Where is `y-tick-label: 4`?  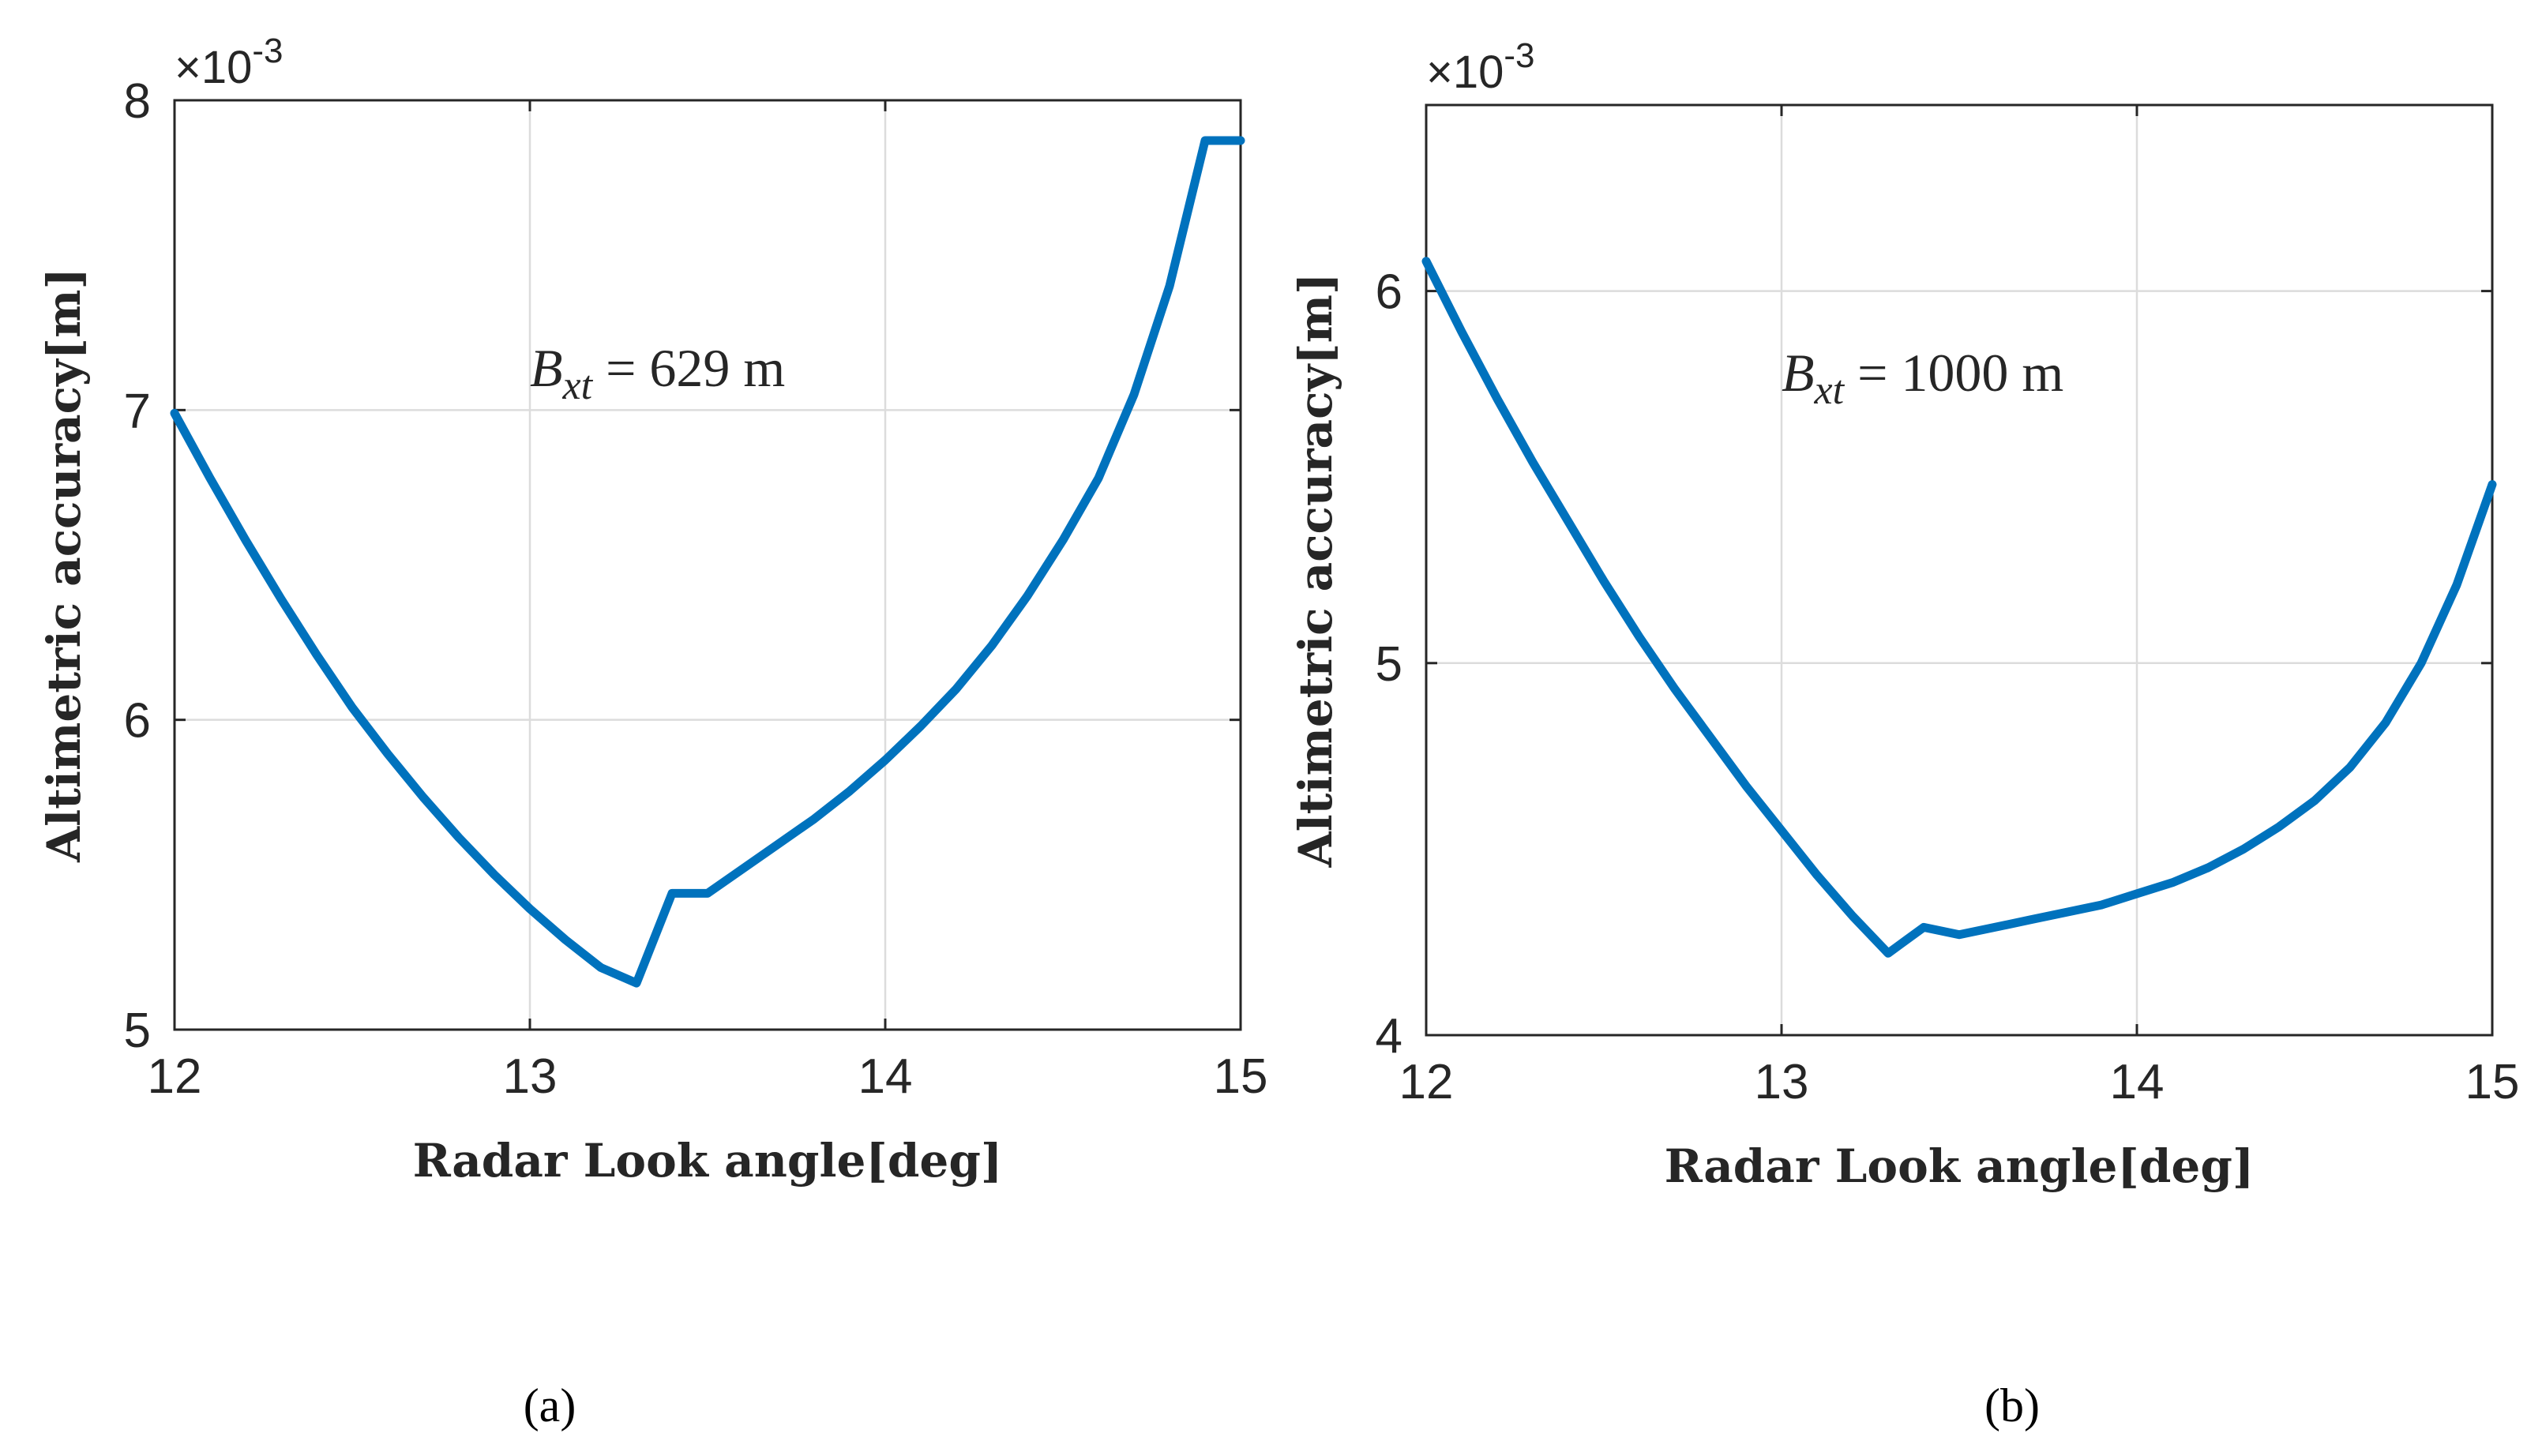
y-tick-label: 4 is located at coordinates (1389, 1036).